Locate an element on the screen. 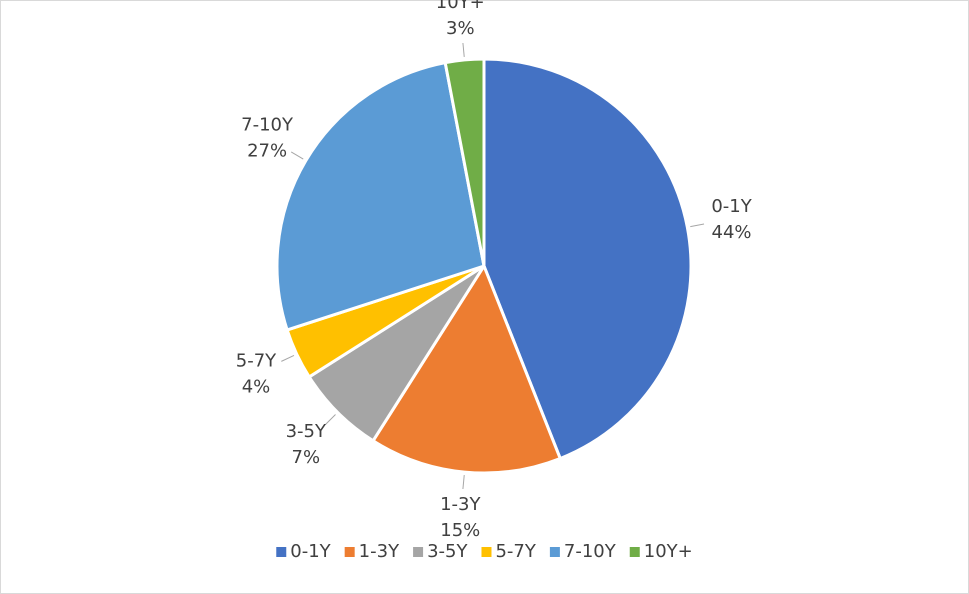 Image resolution: width=969 pixels, height=594 pixels. legend-label: 1-3Y is located at coordinates (379, 551).